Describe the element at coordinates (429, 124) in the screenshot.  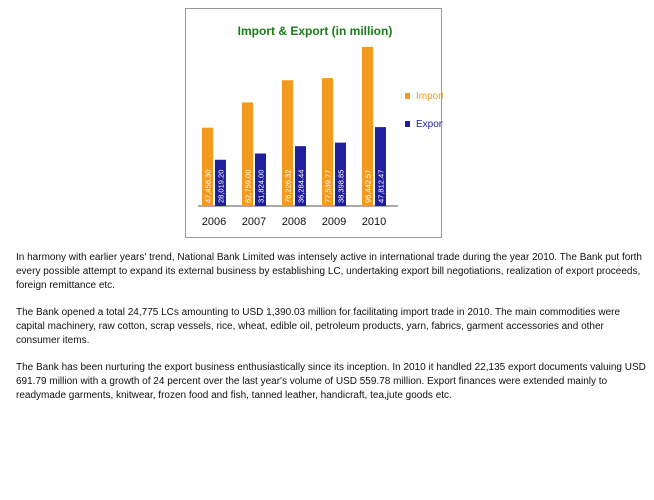
I see `legend-label-export: Export` at that location.